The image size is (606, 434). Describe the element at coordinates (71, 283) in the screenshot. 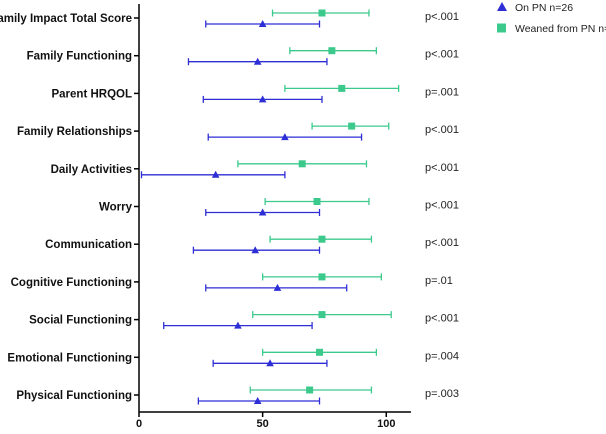

I see `category-label: Cognitive Functioning` at that location.